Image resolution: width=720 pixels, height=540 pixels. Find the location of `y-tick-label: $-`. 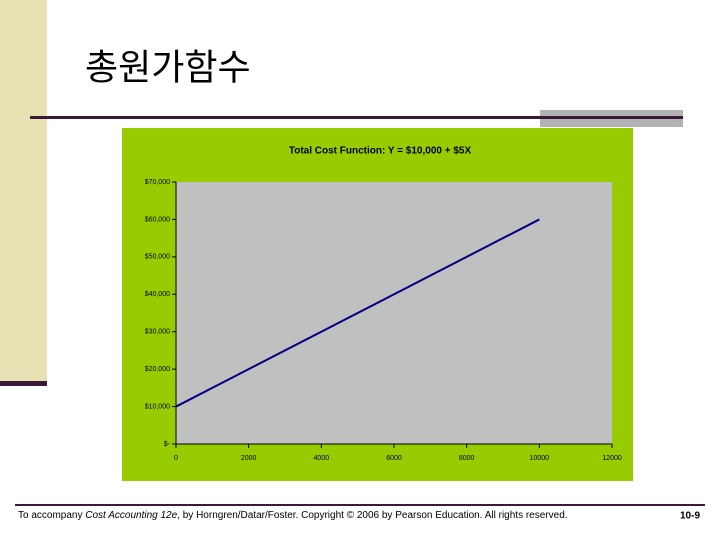

y-tick-label: $- is located at coordinates (167, 444).